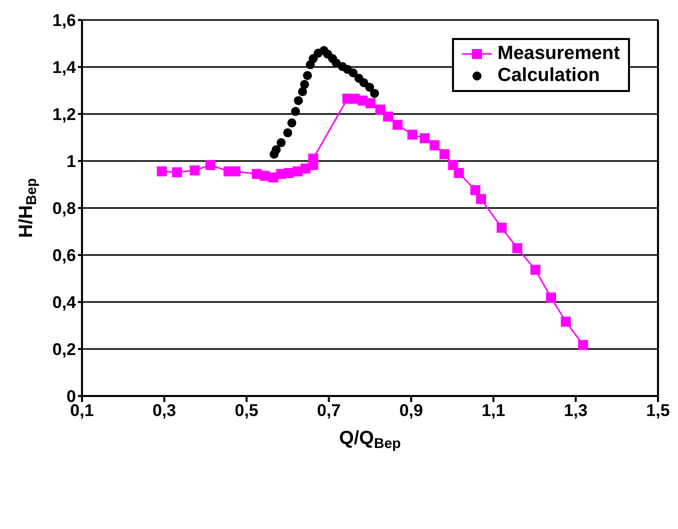  What do you see at coordinates (64, 68) in the screenshot?
I see `y-tick-label: 1,4` at bounding box center [64, 68].